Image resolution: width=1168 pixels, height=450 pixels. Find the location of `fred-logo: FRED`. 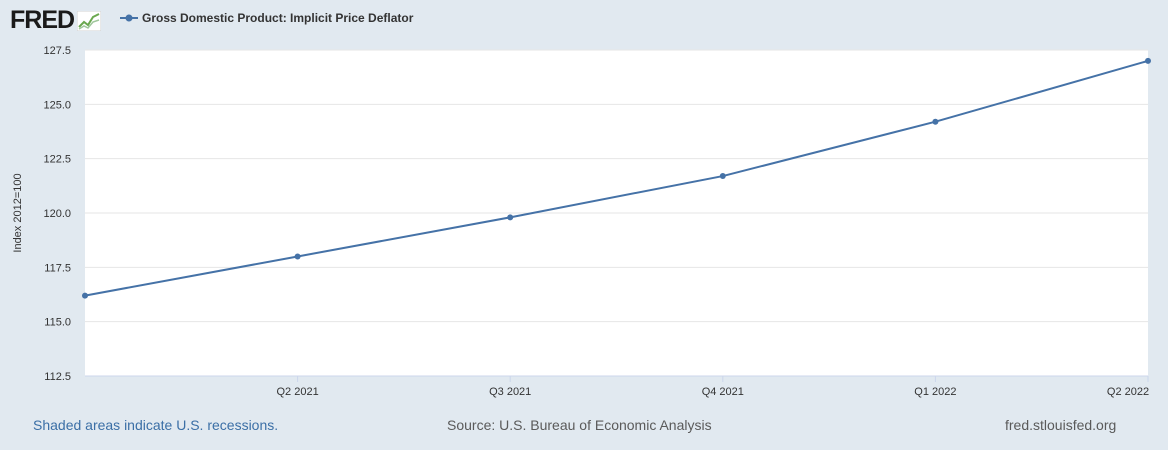

fred-logo: FRED is located at coordinates (56, 20).